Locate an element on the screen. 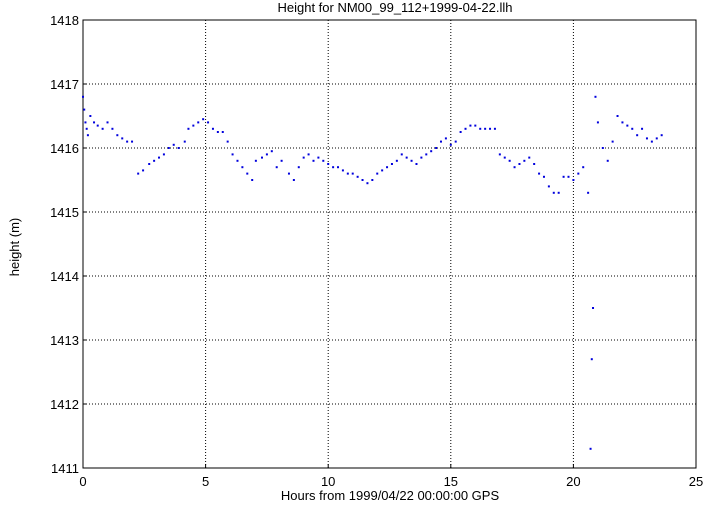 The height and width of the screenshot is (505, 721). y-tick-label: 1414 is located at coordinates (64, 276).